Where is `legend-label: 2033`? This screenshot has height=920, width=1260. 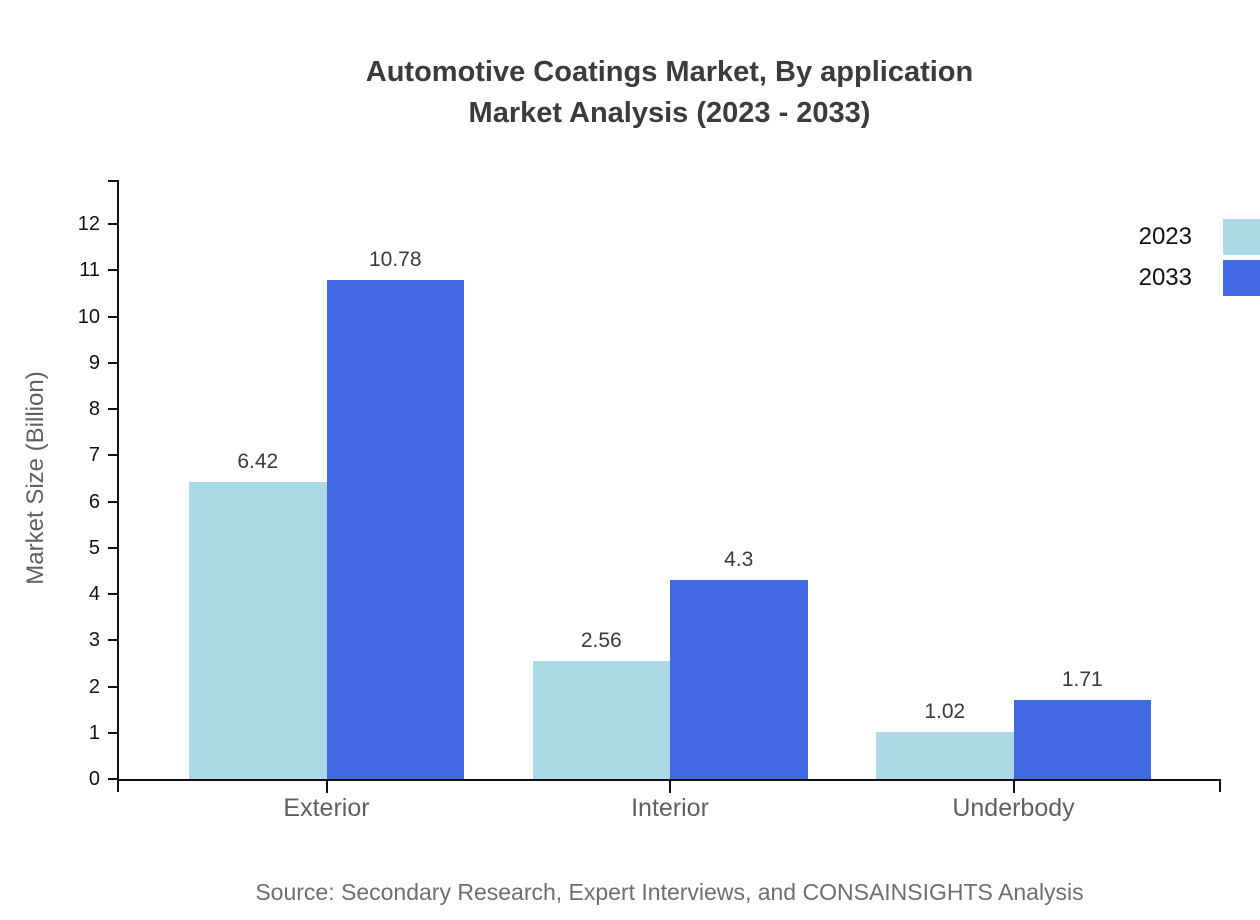
legend-label: 2033 is located at coordinates (1165, 277).